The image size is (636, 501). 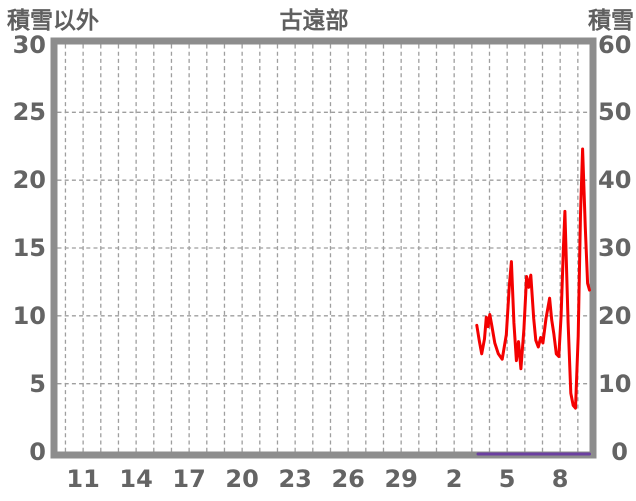 What do you see at coordinates (295, 479) in the screenshot?
I see `x-axis-tick-label: 23` at bounding box center [295, 479].